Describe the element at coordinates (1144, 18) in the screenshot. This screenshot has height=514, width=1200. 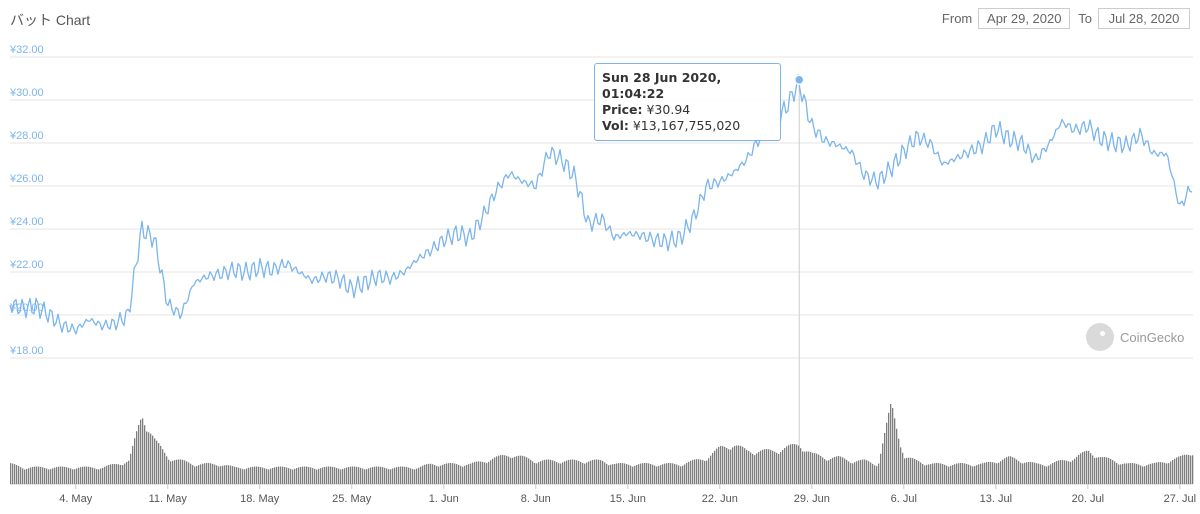
I see `to-date-input: Jul 28, 2020` at that location.